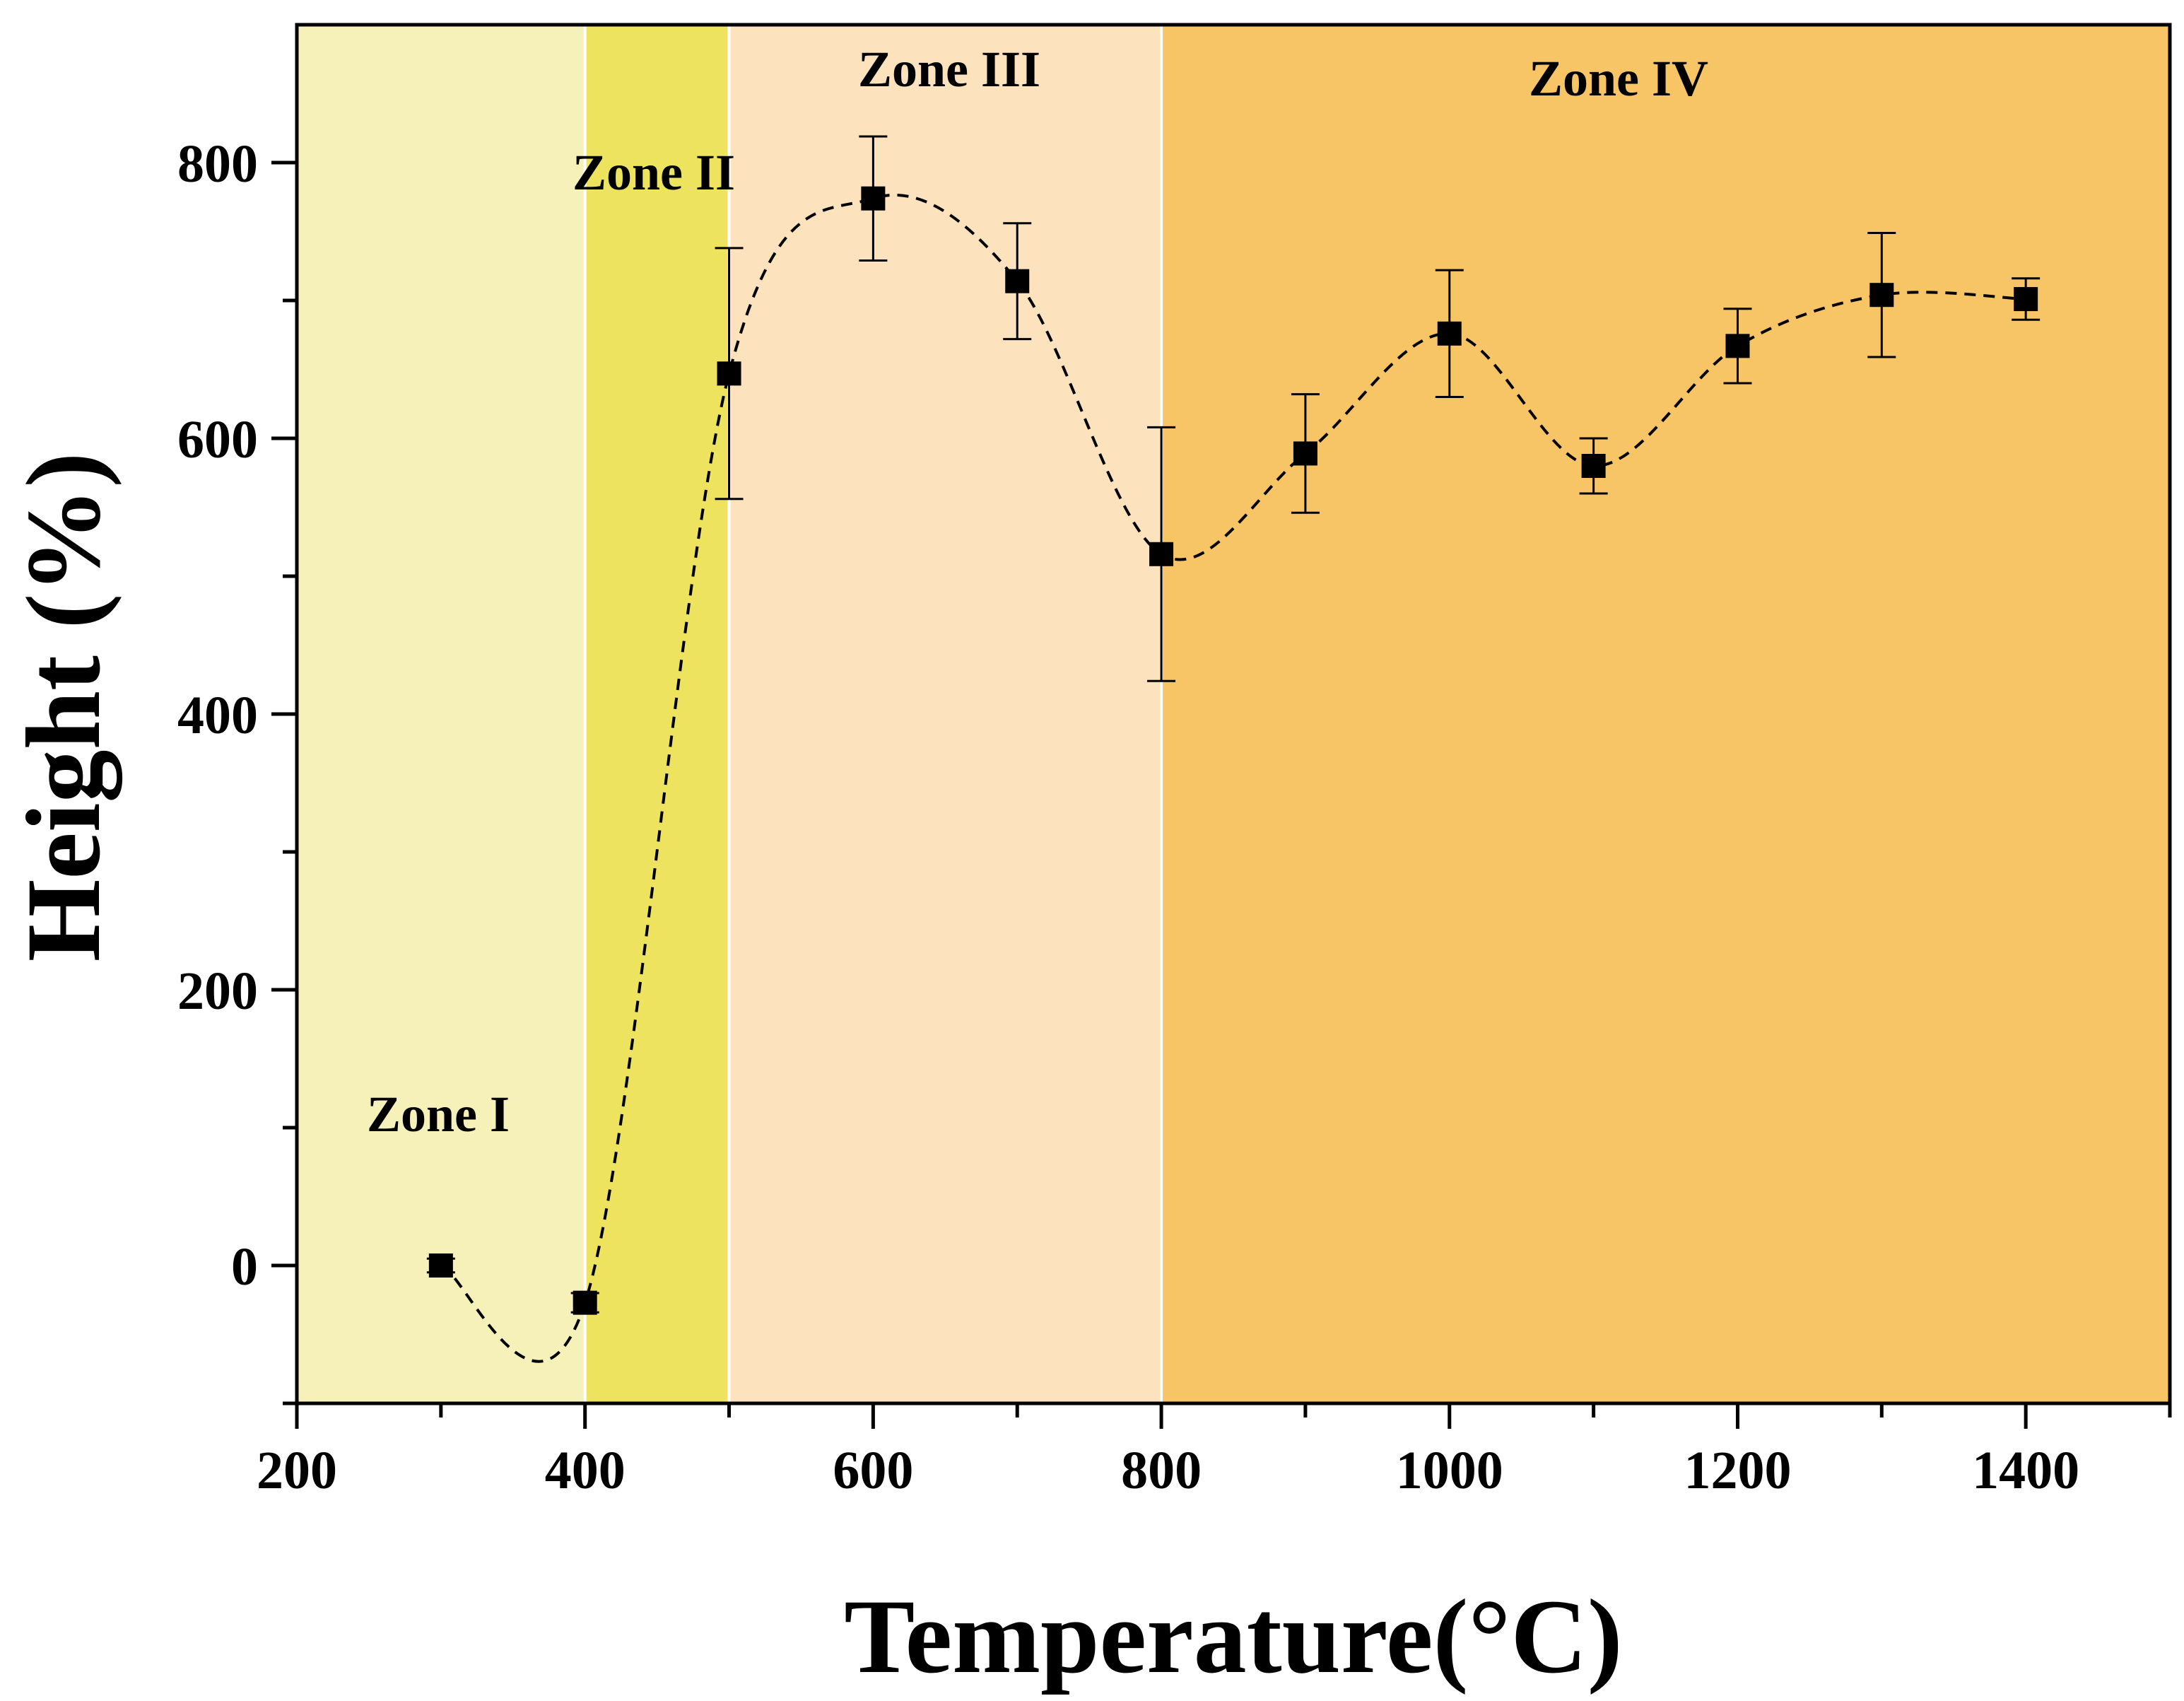  I want to click on x-axis-title: Temperature(°C), so click(1233, 1637).